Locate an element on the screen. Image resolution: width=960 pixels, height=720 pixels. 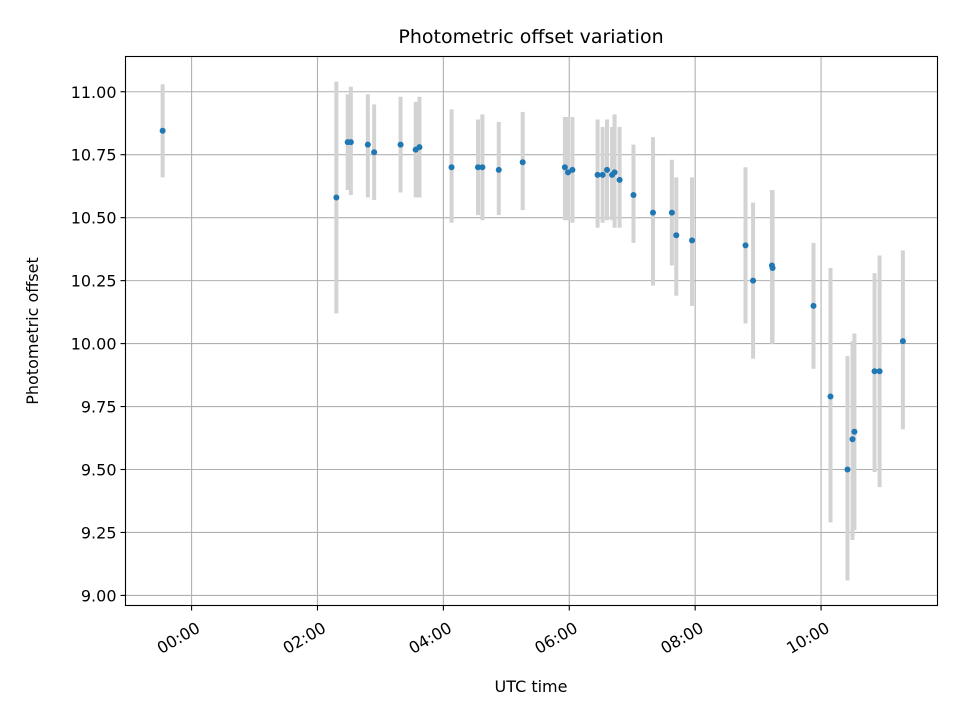
y-tick-label: 10.50 is located at coordinates (94, 218).